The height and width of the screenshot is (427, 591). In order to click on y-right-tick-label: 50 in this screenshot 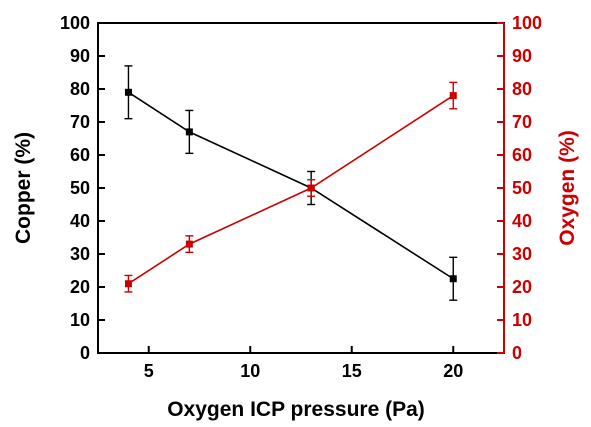, I will do `click(522, 188)`.